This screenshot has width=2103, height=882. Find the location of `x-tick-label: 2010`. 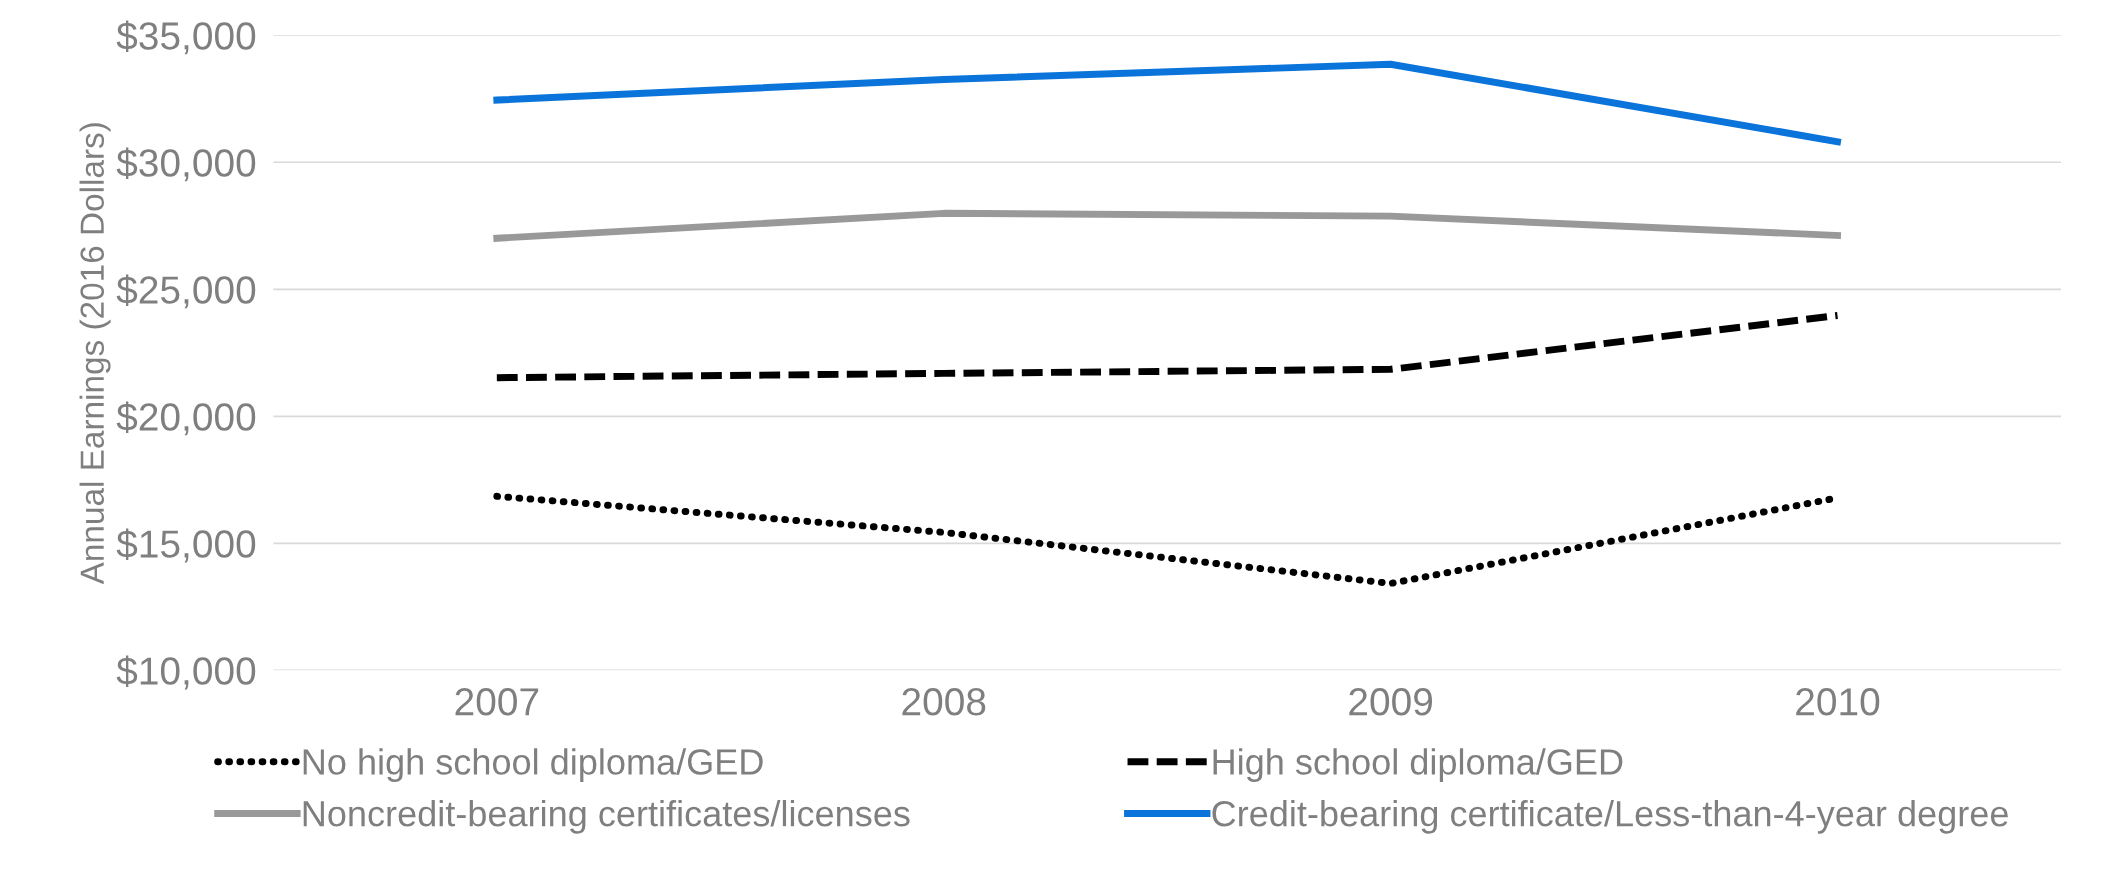

x-tick-label: 2010 is located at coordinates (1838, 702).